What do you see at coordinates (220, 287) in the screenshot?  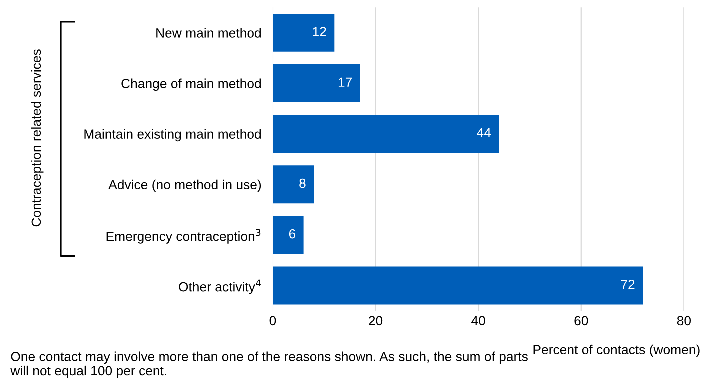 I see `y-tick-label: Other activity$^{4}$` at bounding box center [220, 287].